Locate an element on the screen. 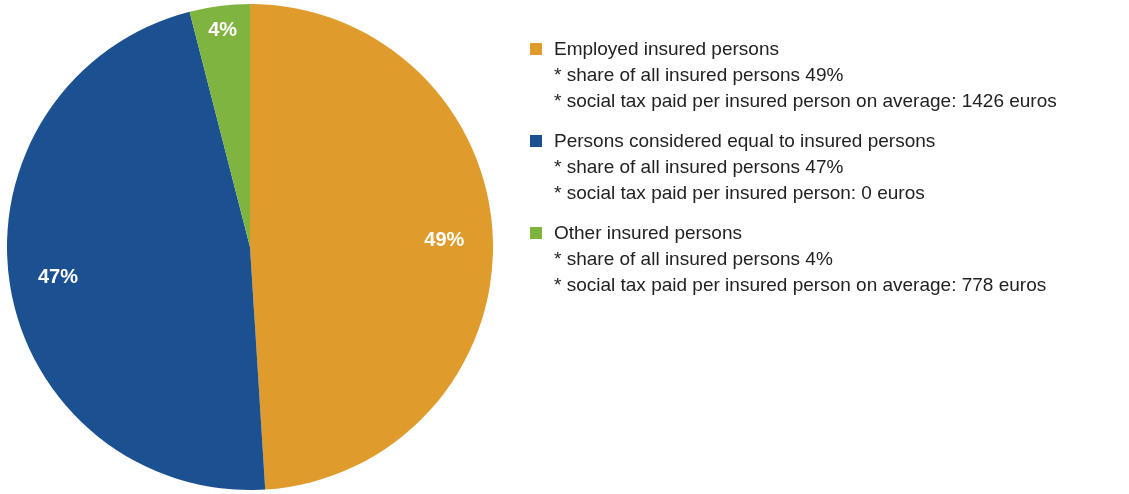 This screenshot has height=494, width=1129. text: * social tax paid per insured person: 0 euros is located at coordinates (739, 193).